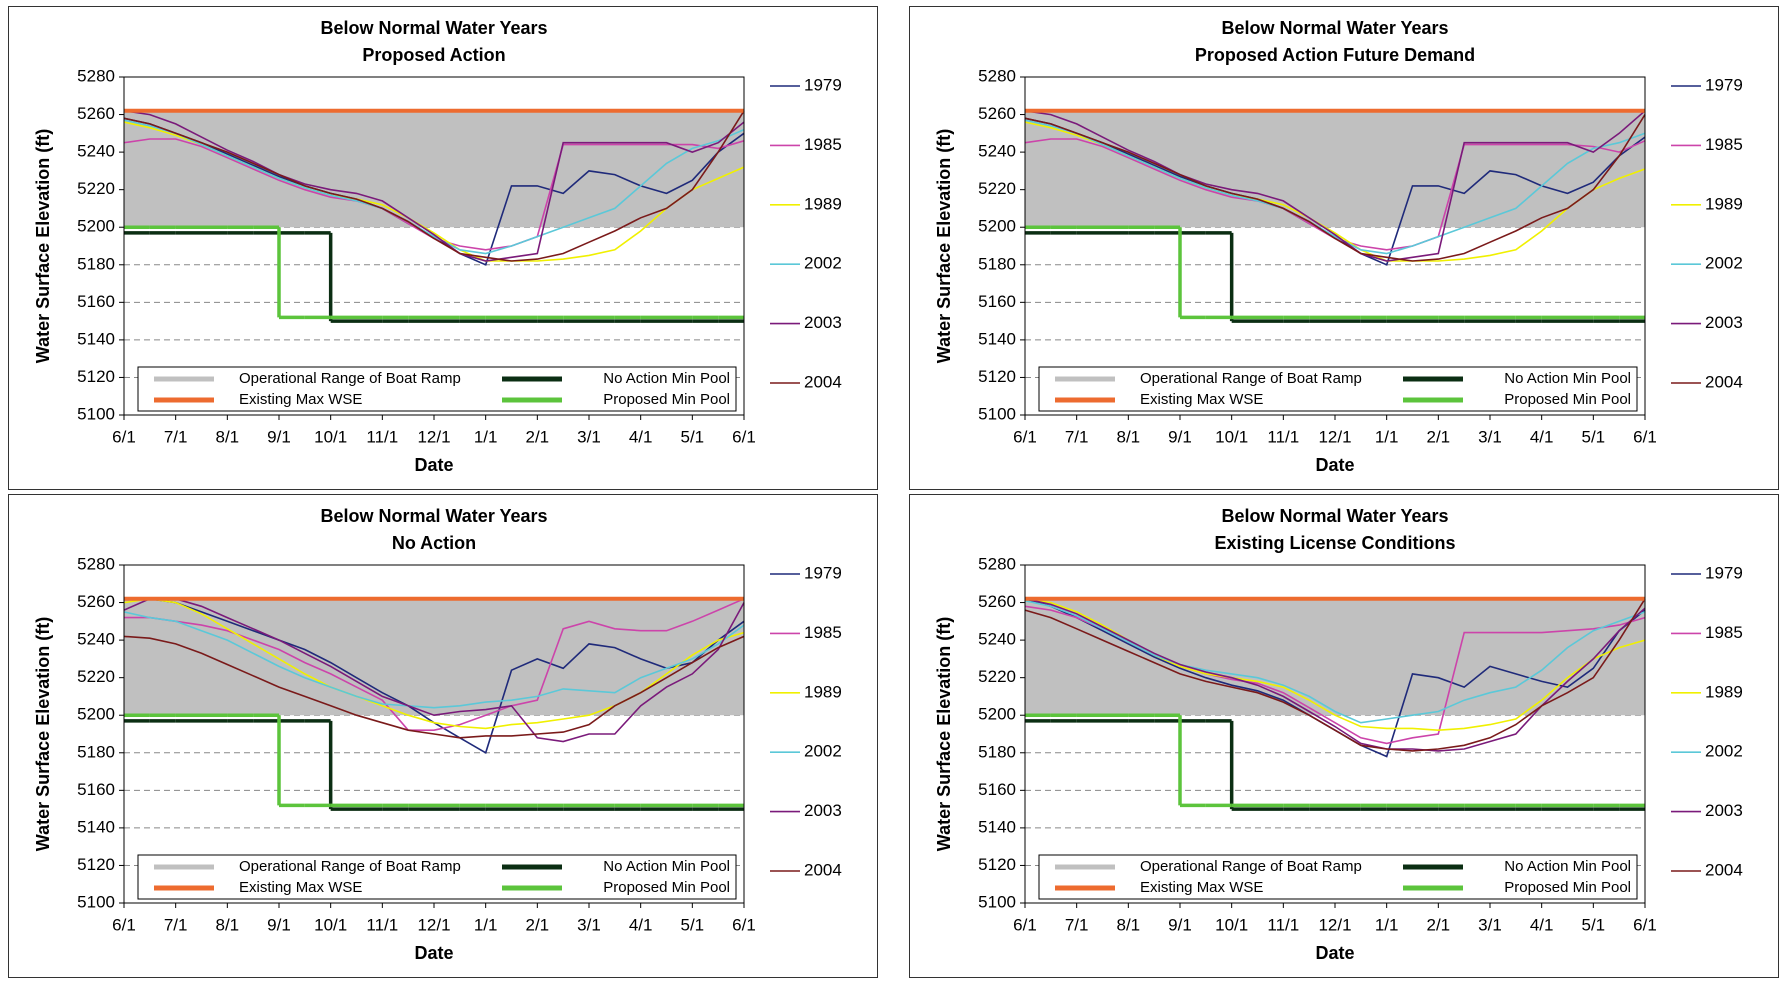  Describe the element at coordinates (823, 263) in the screenshot. I see `legend-label: 2002` at that location.